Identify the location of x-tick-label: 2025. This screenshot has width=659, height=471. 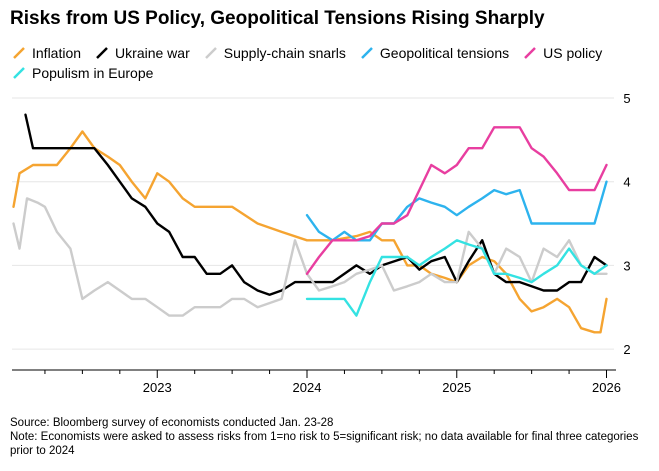
(456, 387).